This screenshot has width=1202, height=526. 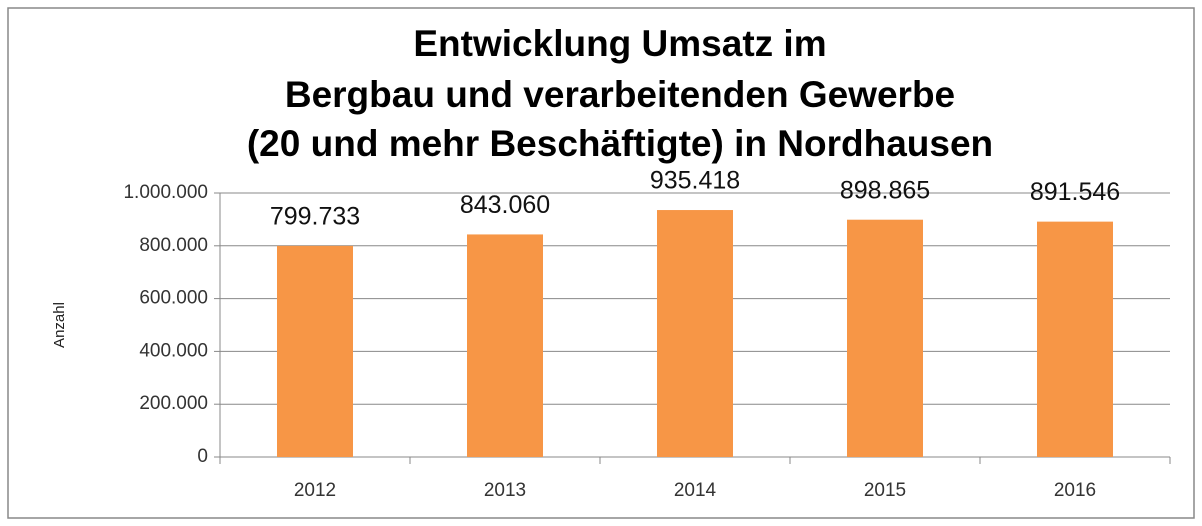 I want to click on y-axis-label: Anzahl, so click(x=59, y=325).